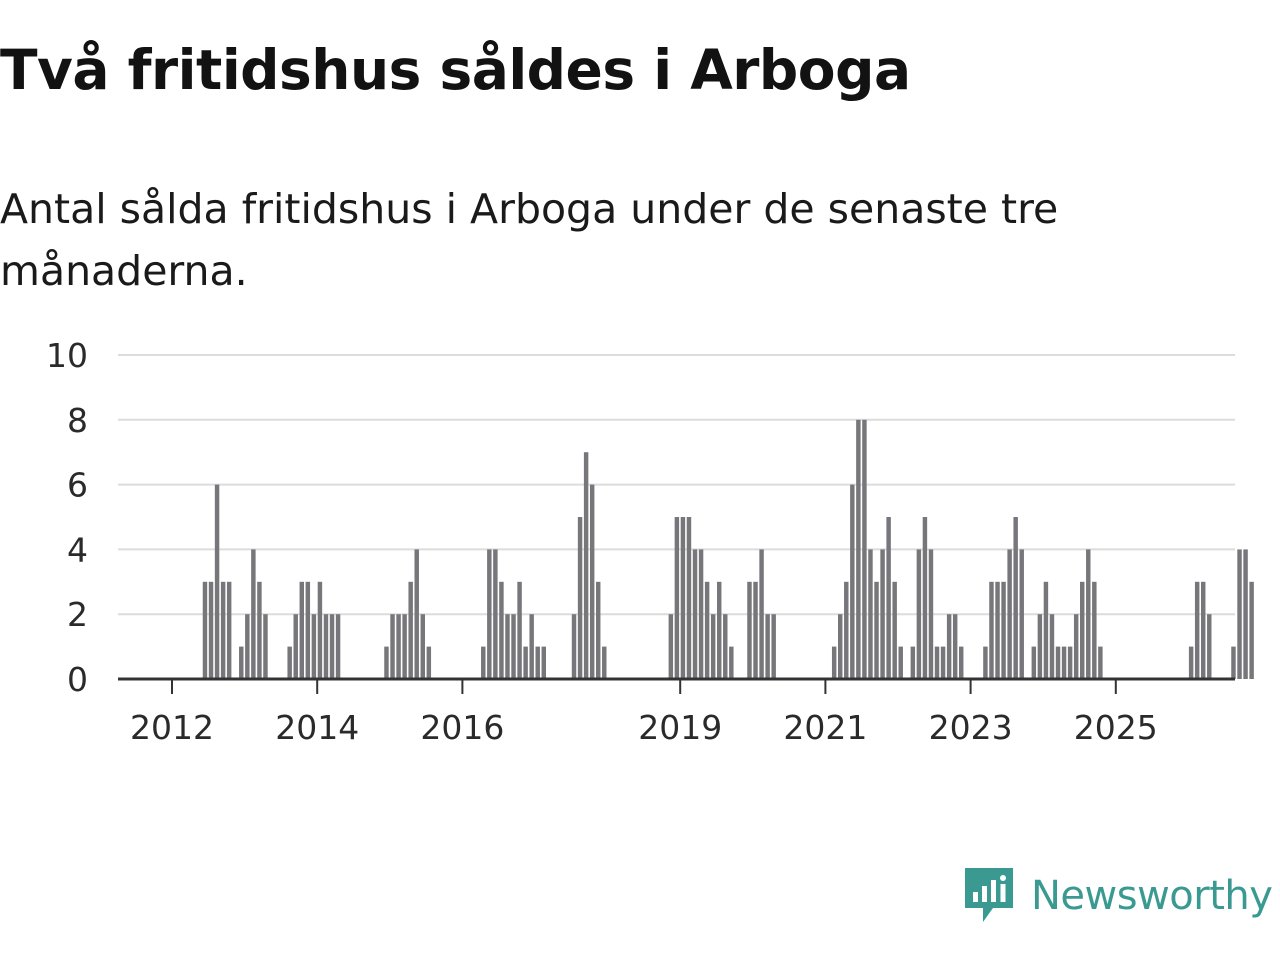 The width and height of the screenshot is (1280, 960). I want to click on x-tick-label: 2014, so click(317, 727).